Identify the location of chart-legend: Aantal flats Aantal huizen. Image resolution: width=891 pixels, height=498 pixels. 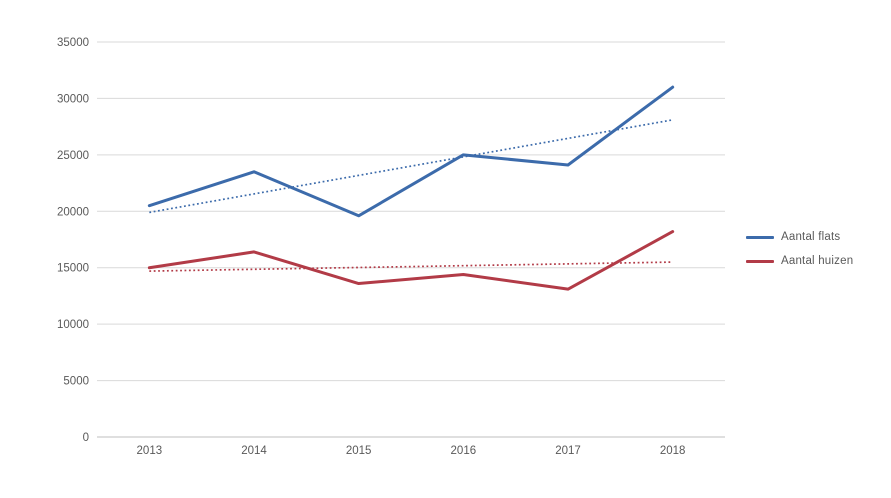
(799, 249).